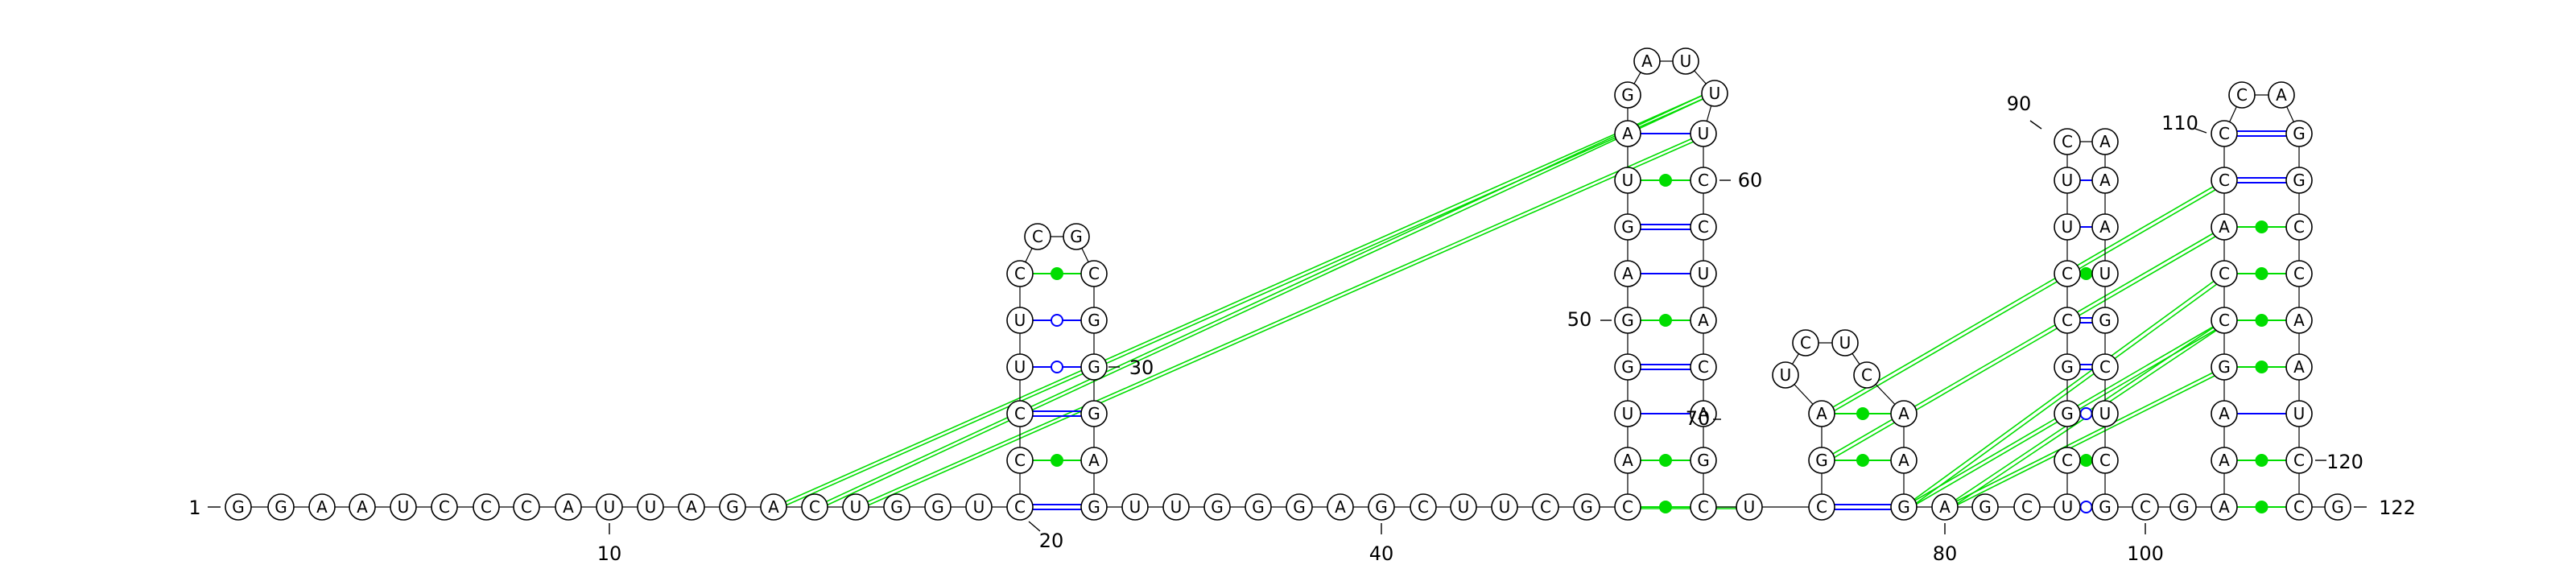  I want to click on number-tick, so click(2035, 125).